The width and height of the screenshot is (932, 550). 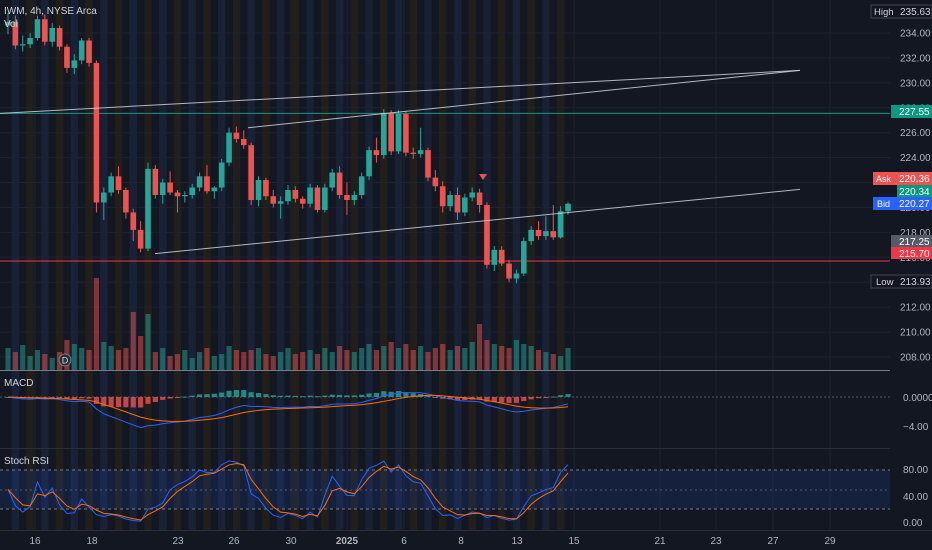 What do you see at coordinates (466, 539) in the screenshot?
I see `time-axis: 16 18 23 26 30 2025 6 8 13 15 21 23 27 29` at bounding box center [466, 539].